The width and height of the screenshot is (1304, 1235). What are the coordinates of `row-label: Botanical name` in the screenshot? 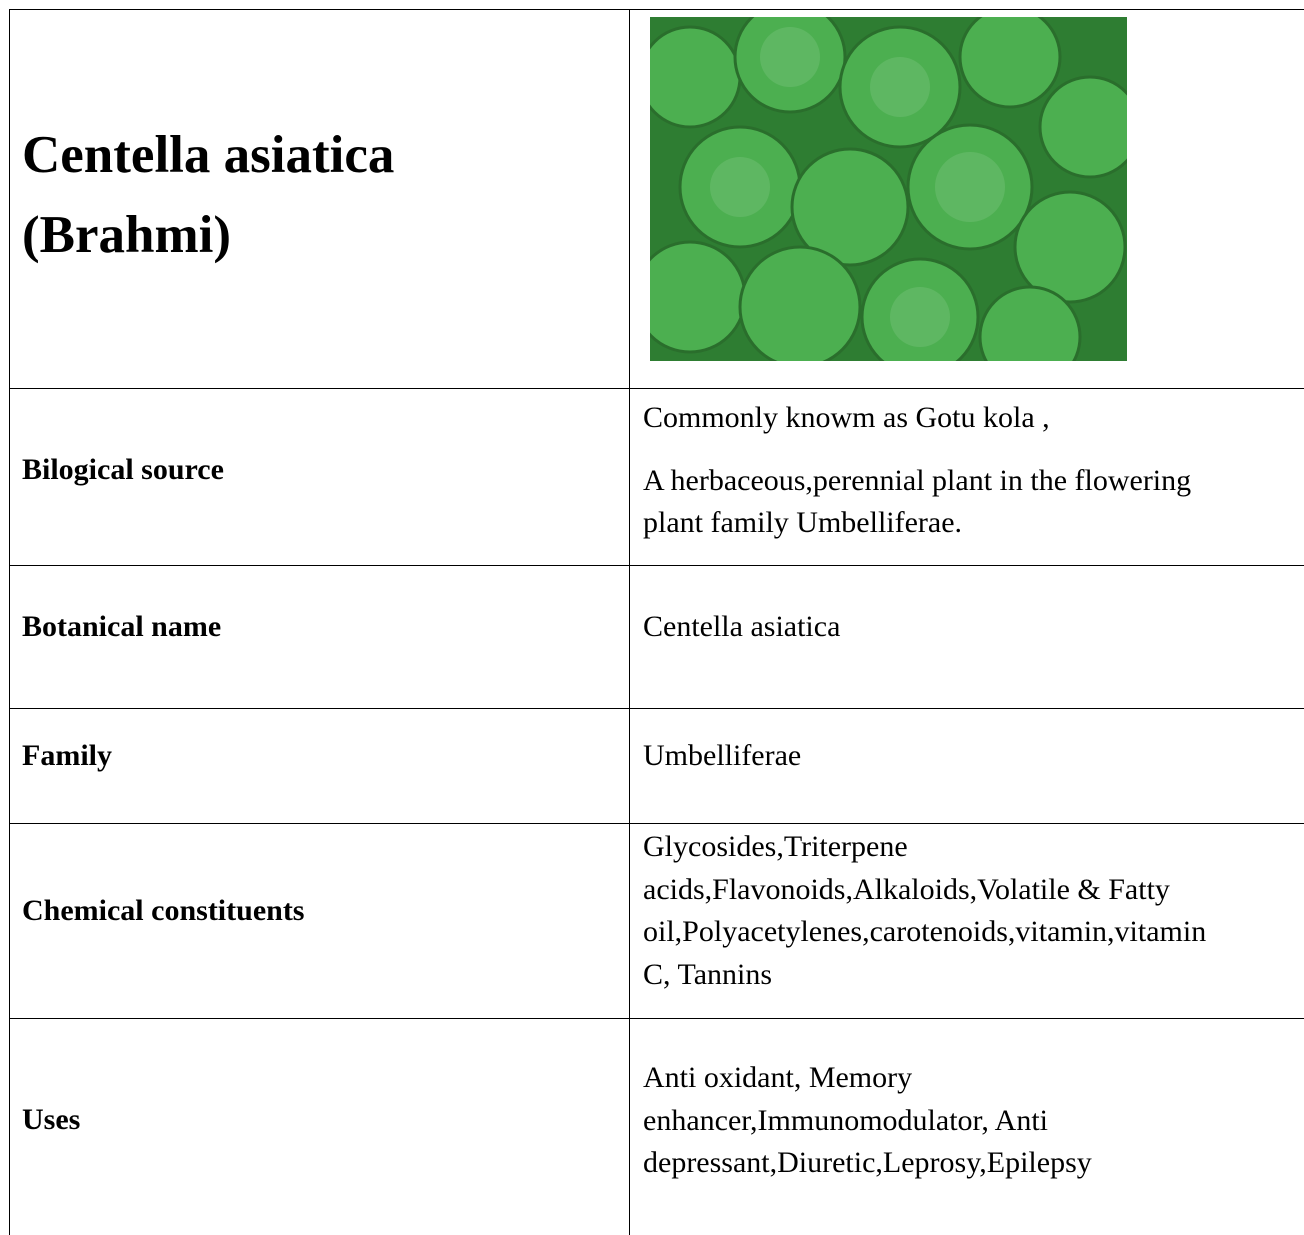 It's located at (122, 626).